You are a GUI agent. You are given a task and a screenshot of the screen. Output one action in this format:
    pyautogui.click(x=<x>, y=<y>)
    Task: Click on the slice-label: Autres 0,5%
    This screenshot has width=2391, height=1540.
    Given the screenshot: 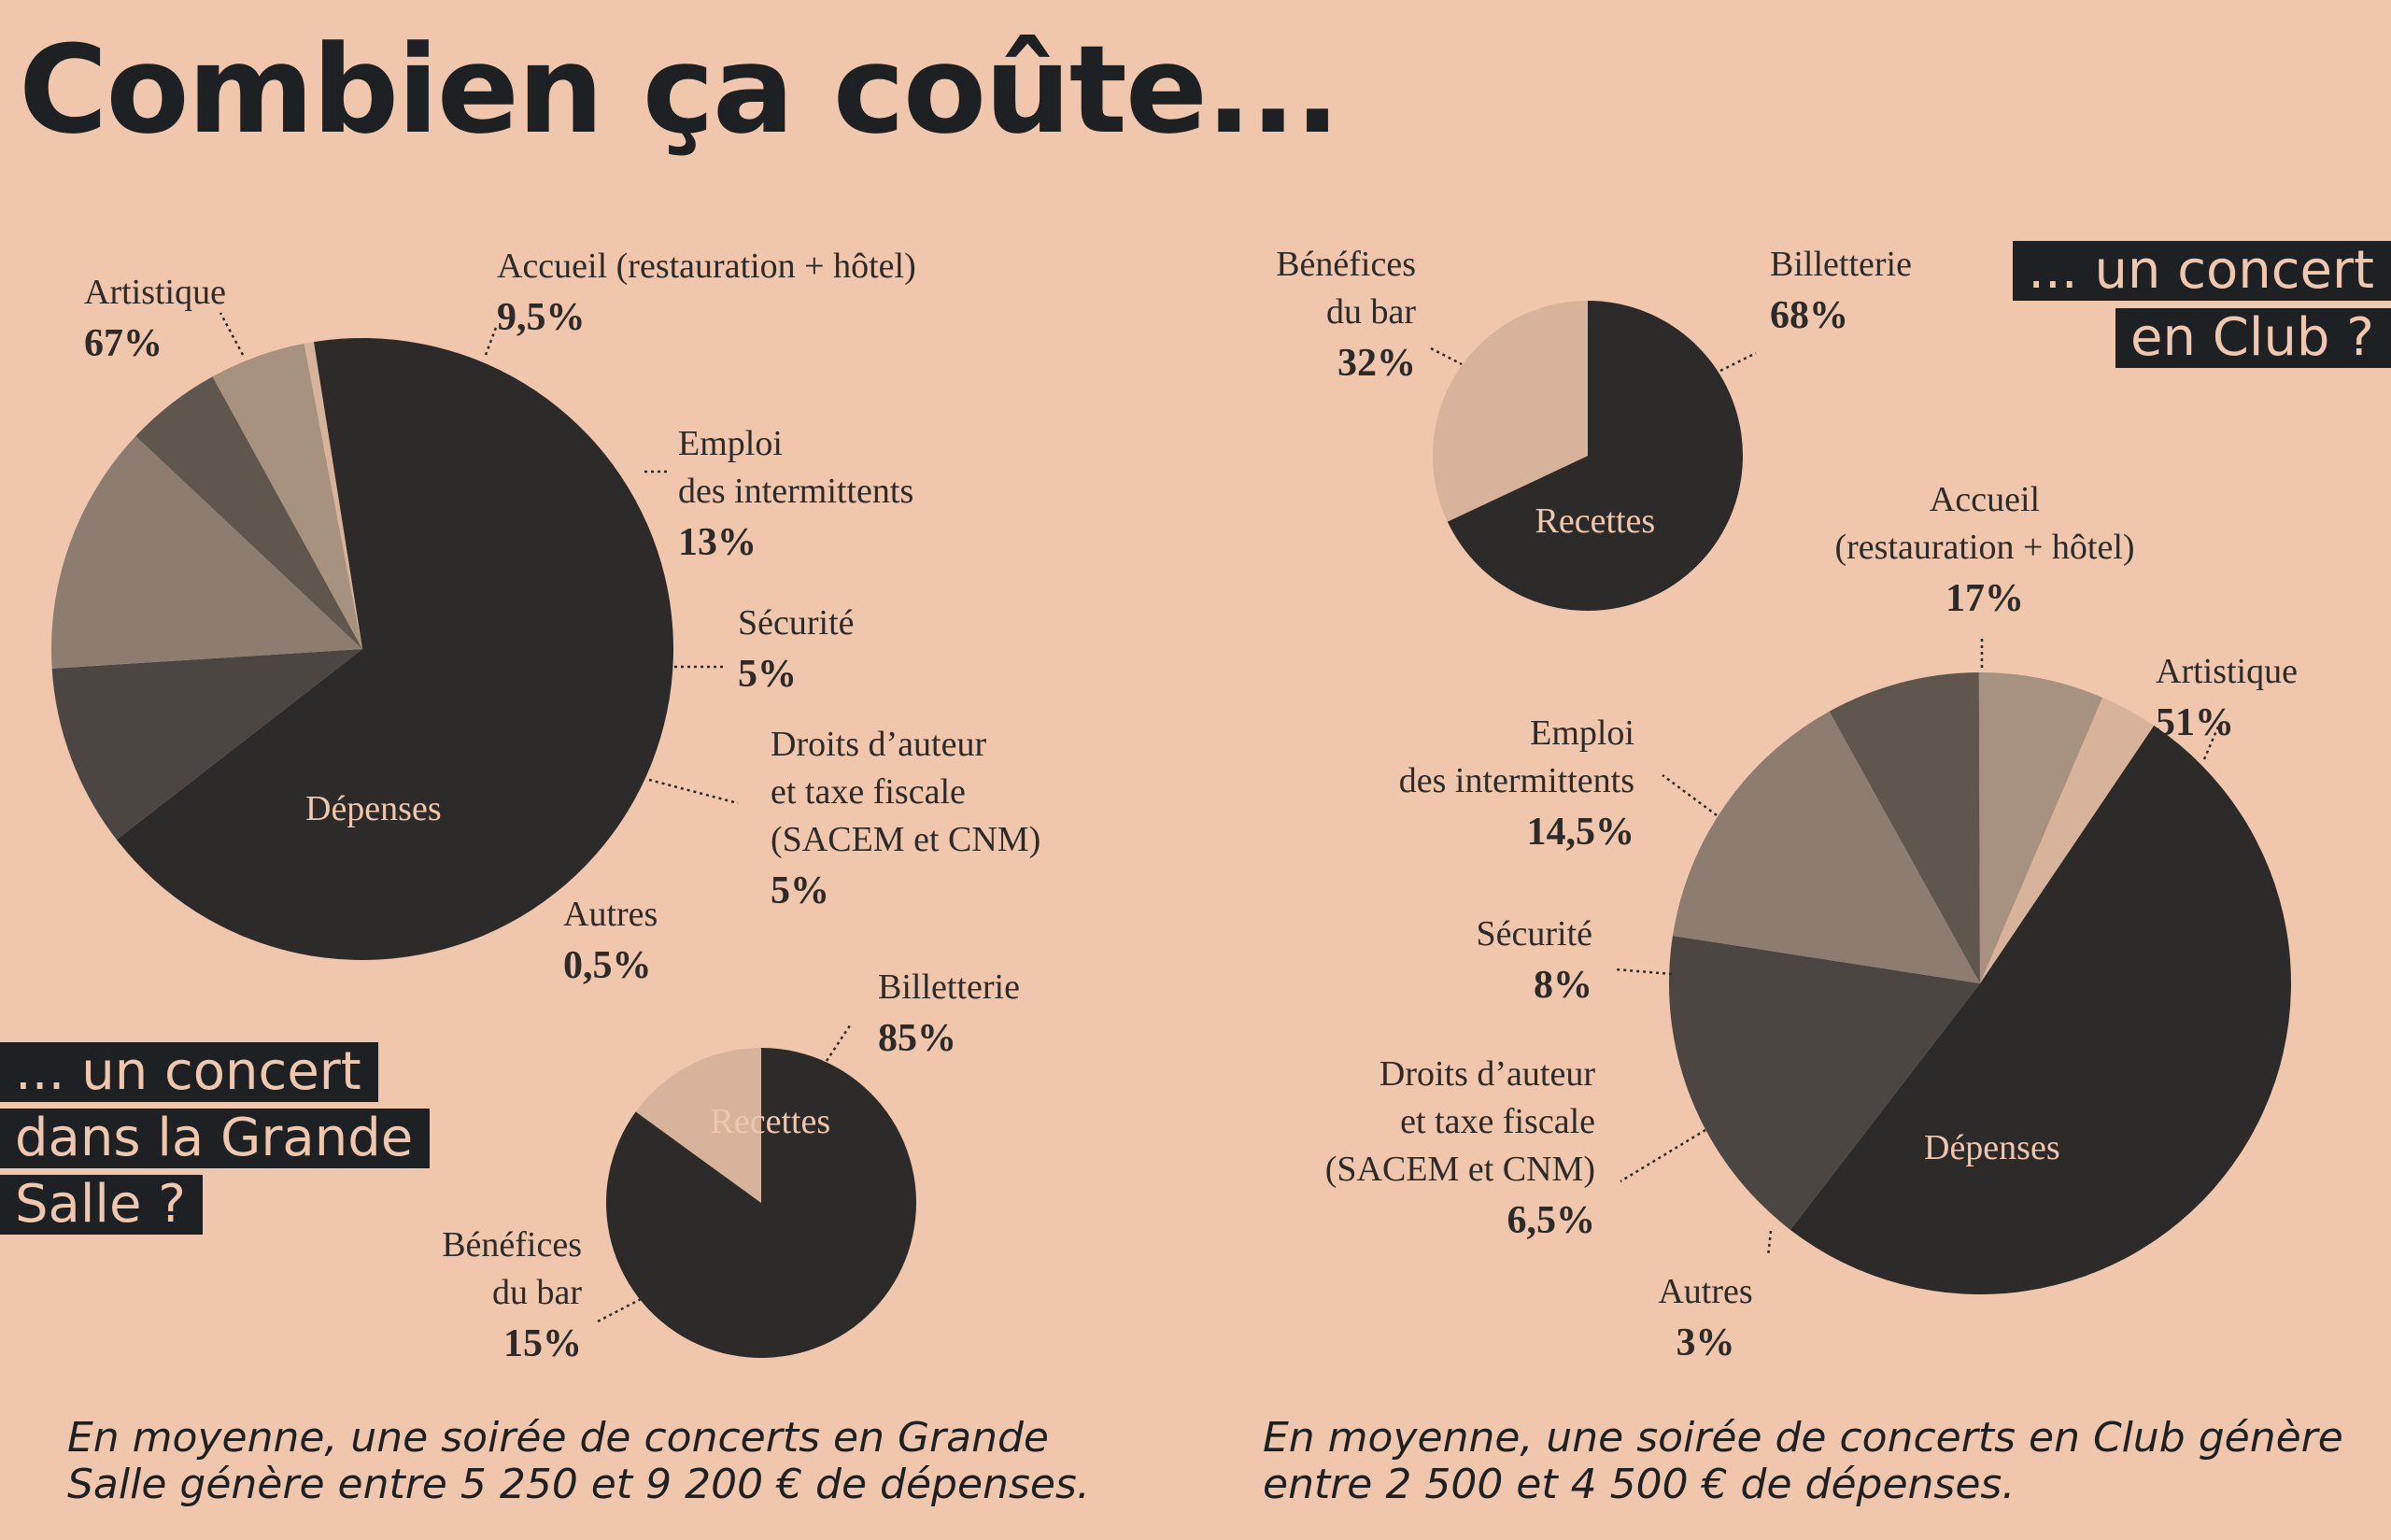 What is the action you would take?
    pyautogui.click(x=610, y=942)
    